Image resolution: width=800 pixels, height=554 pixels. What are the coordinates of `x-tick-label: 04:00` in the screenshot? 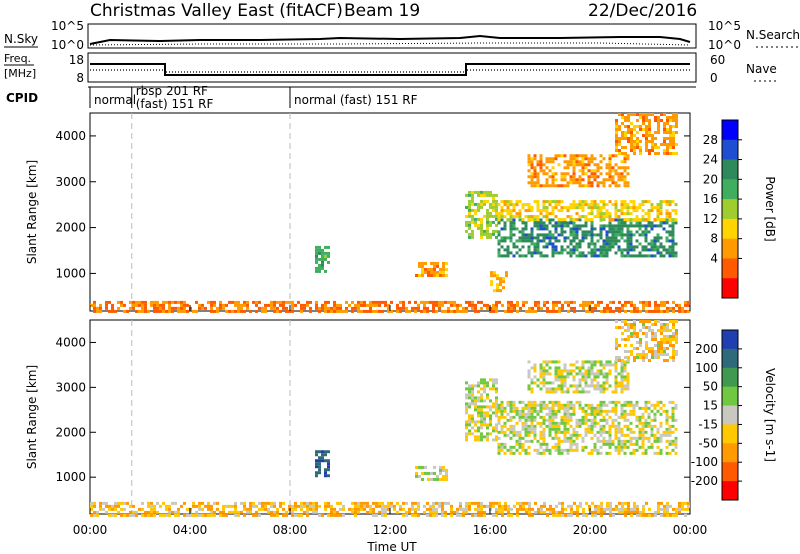 It's located at (190, 530).